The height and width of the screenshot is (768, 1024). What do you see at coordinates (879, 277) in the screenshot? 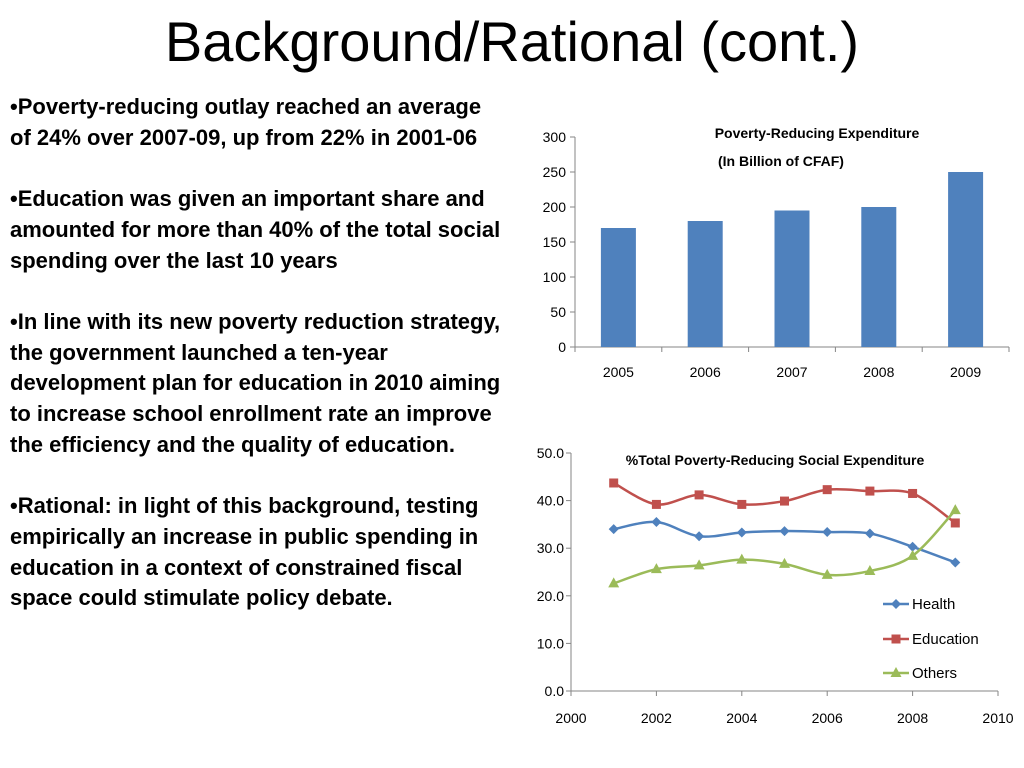
I see `bar-2008` at bounding box center [879, 277].